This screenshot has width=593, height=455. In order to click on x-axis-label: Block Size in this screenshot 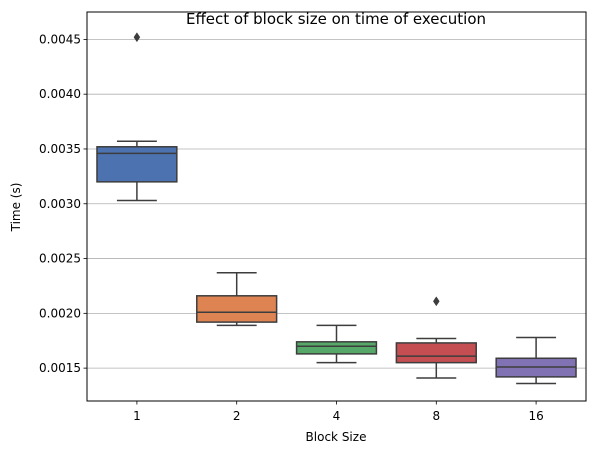, I will do `click(336, 437)`.